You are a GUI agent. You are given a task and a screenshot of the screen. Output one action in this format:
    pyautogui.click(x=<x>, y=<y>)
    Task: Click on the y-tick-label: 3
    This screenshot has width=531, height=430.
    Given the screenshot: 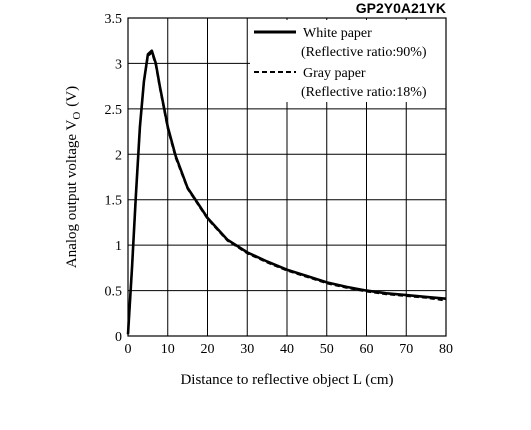 What is the action you would take?
    pyautogui.click(x=118, y=64)
    